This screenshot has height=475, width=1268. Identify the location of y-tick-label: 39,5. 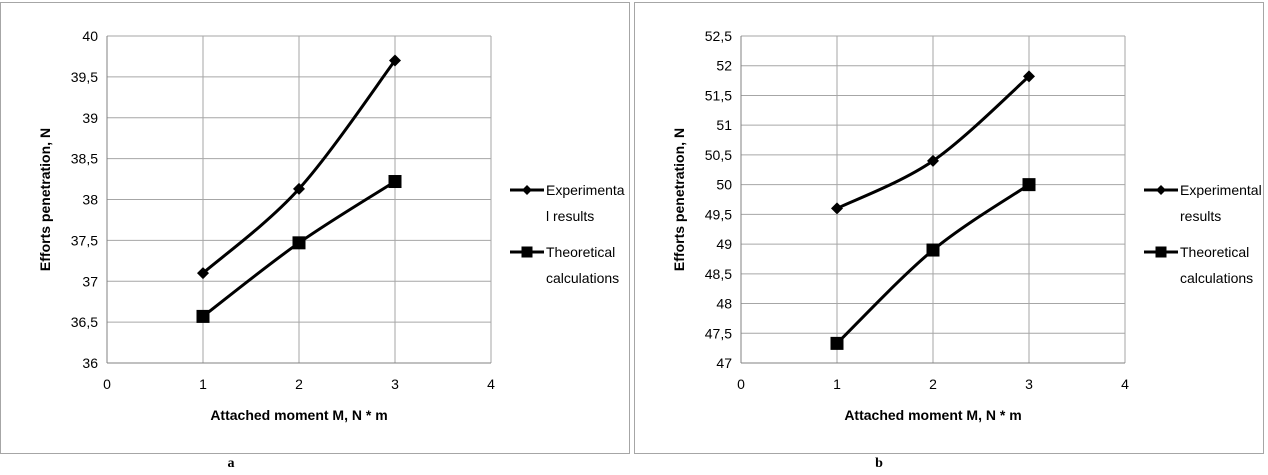
(84, 77).